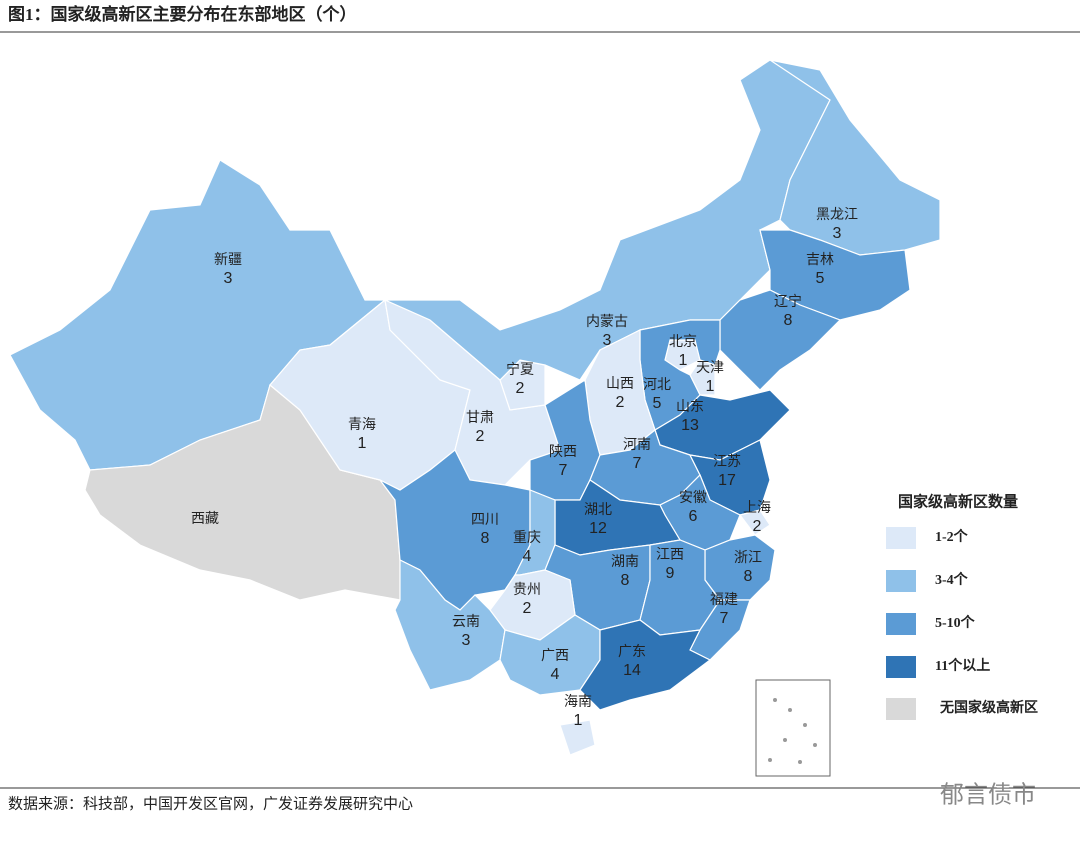  What do you see at coordinates (748, 558) in the screenshot?
I see `province-name: 浙江` at bounding box center [748, 558].